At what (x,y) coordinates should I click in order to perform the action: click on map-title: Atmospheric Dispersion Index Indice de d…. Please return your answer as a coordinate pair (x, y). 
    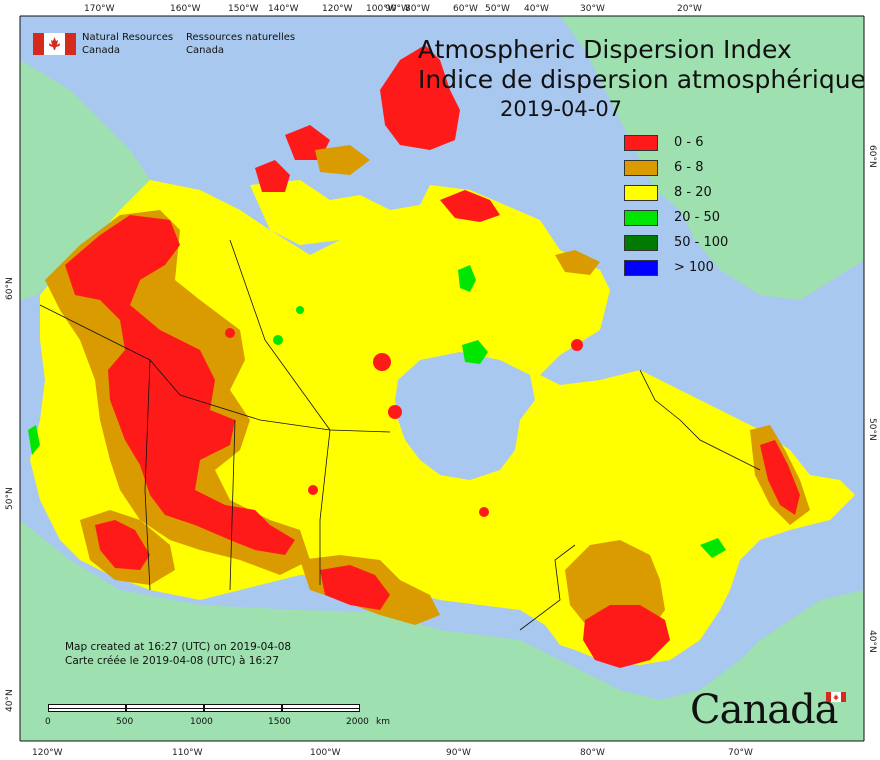
    Looking at the image, I should click on (642, 78).